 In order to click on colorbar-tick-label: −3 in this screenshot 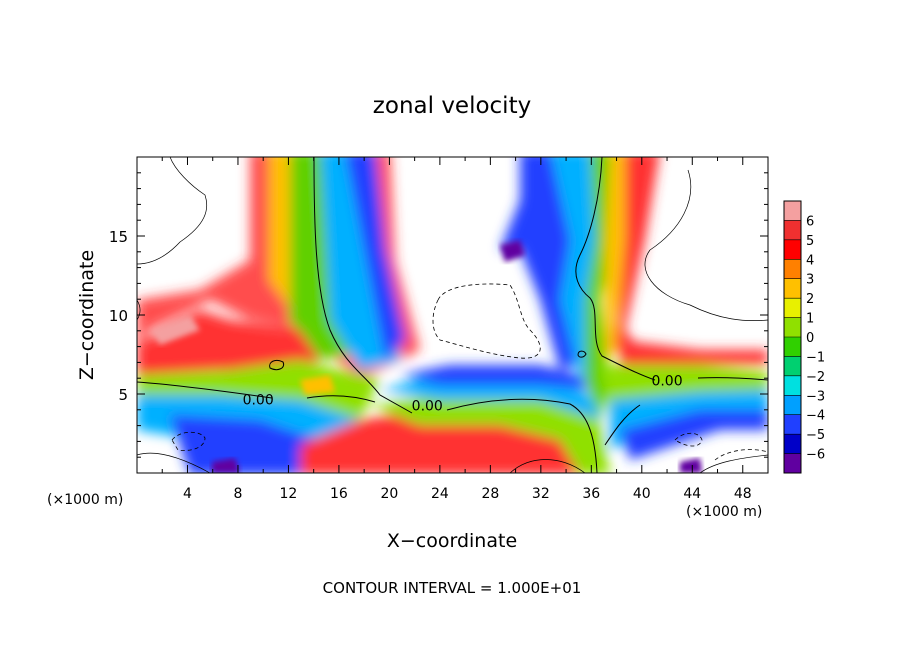, I will do `click(815, 396)`.